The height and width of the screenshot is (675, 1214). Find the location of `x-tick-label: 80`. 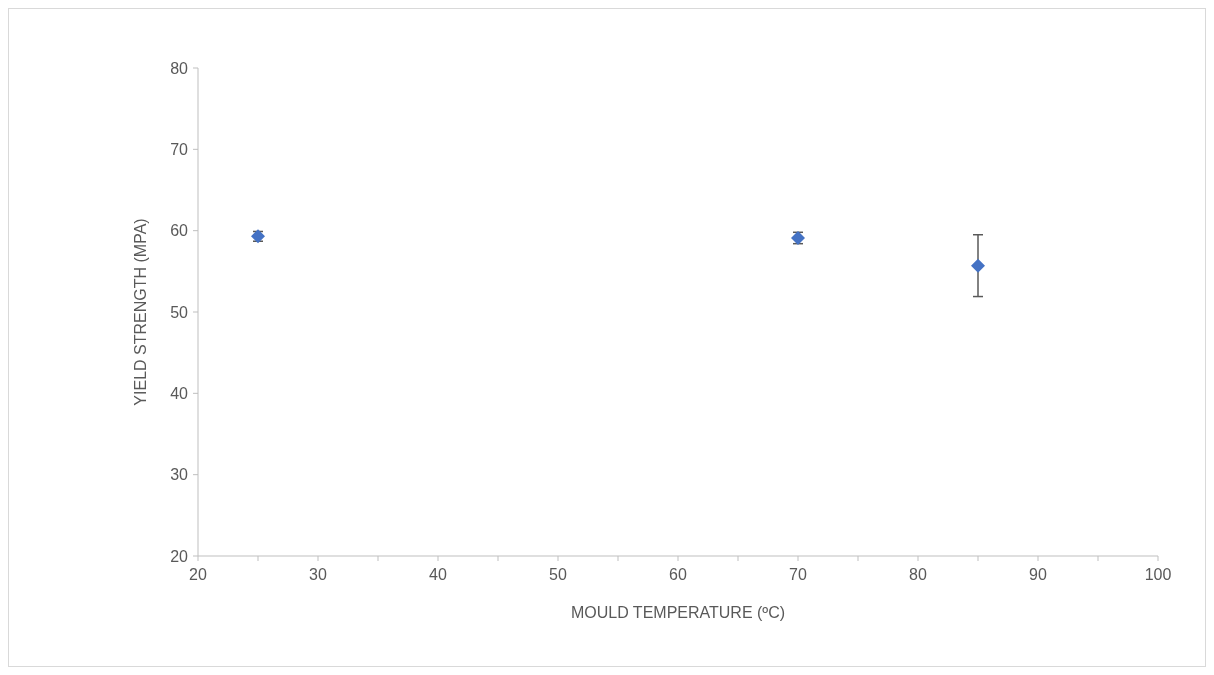

x-tick-label: 80 is located at coordinates (918, 574).